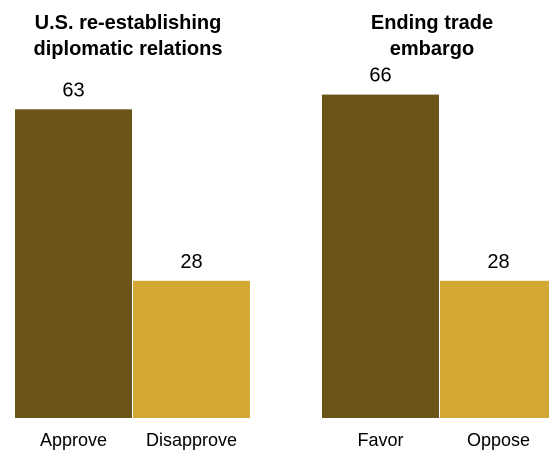 The image size is (549, 450). Describe the element at coordinates (73, 440) in the screenshot. I see `category-label: Approve` at that location.